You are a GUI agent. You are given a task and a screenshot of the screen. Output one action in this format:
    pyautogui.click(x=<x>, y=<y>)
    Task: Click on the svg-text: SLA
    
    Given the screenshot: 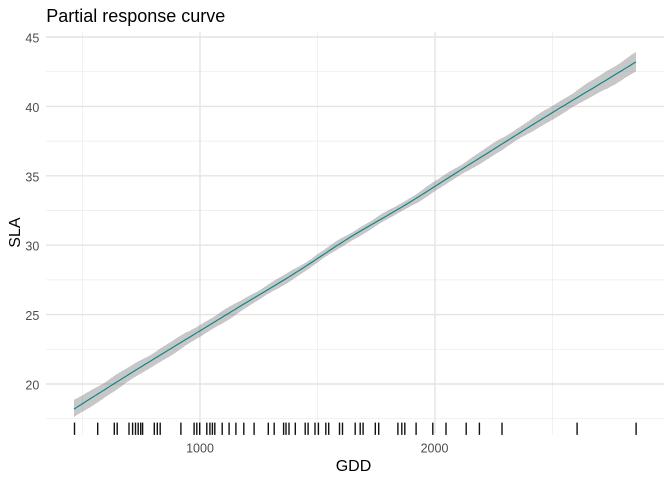 What is the action you would take?
    pyautogui.click(x=15, y=232)
    